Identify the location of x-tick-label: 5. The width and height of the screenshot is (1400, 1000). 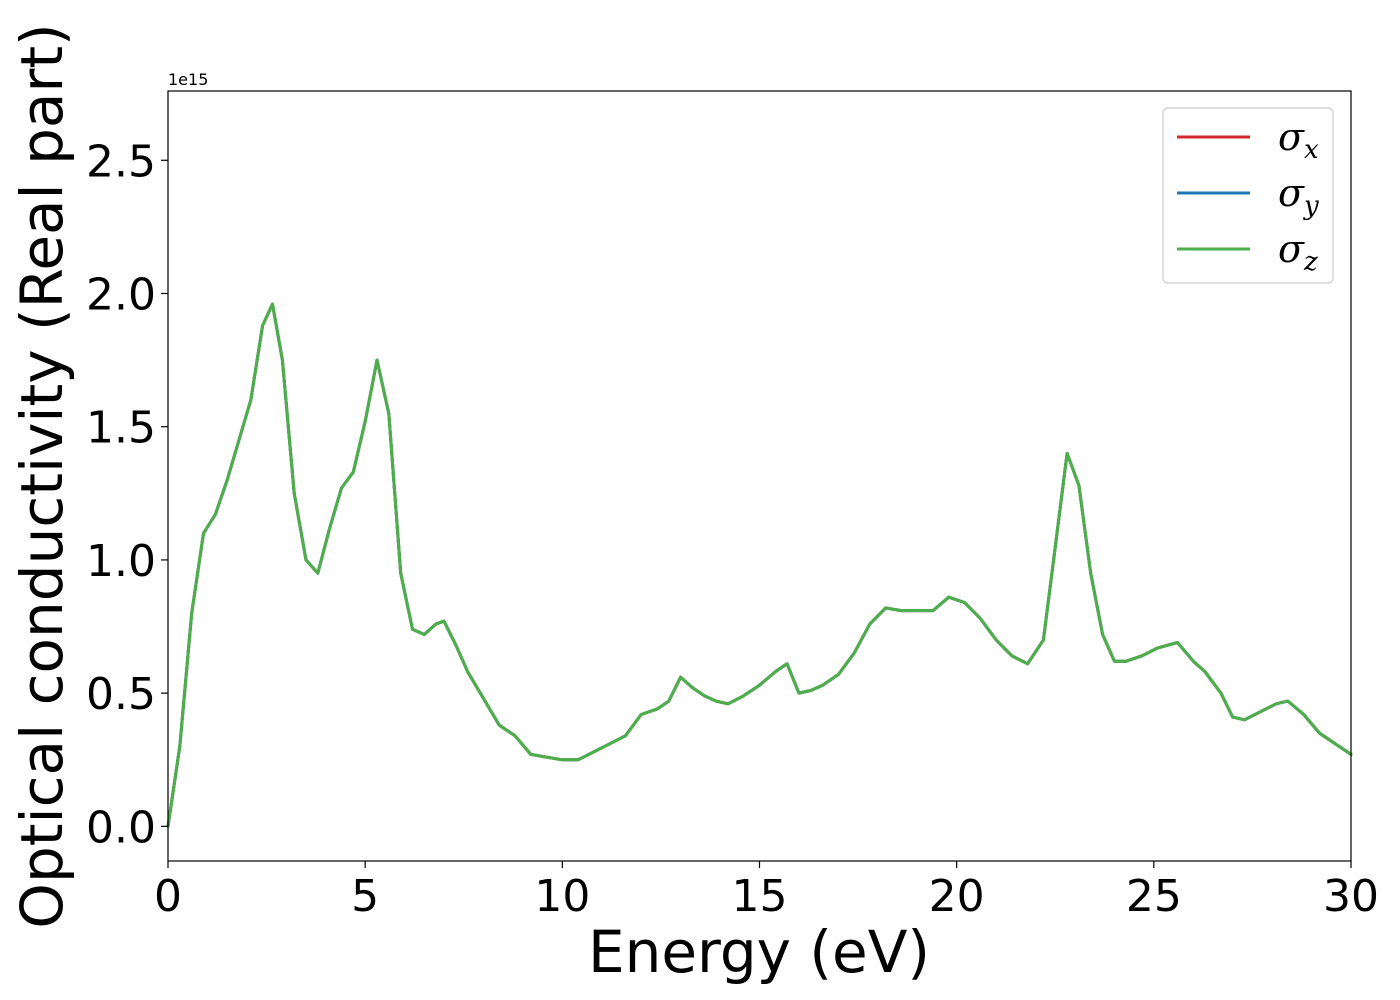
(365, 896).